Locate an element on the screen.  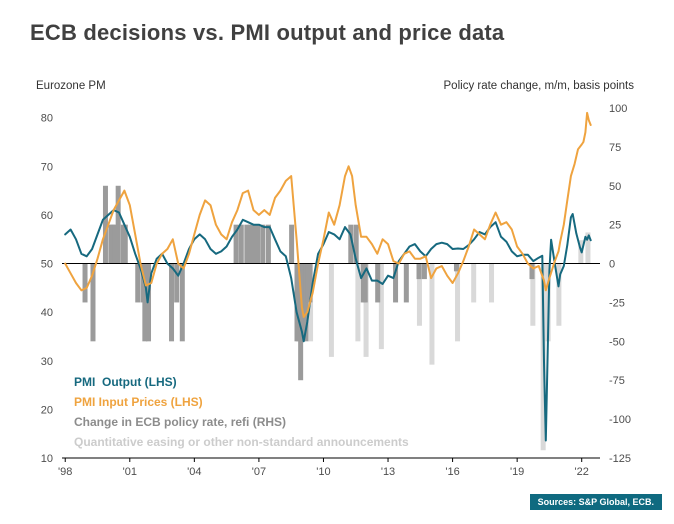
svg-text: 30 is located at coordinates (47, 362).